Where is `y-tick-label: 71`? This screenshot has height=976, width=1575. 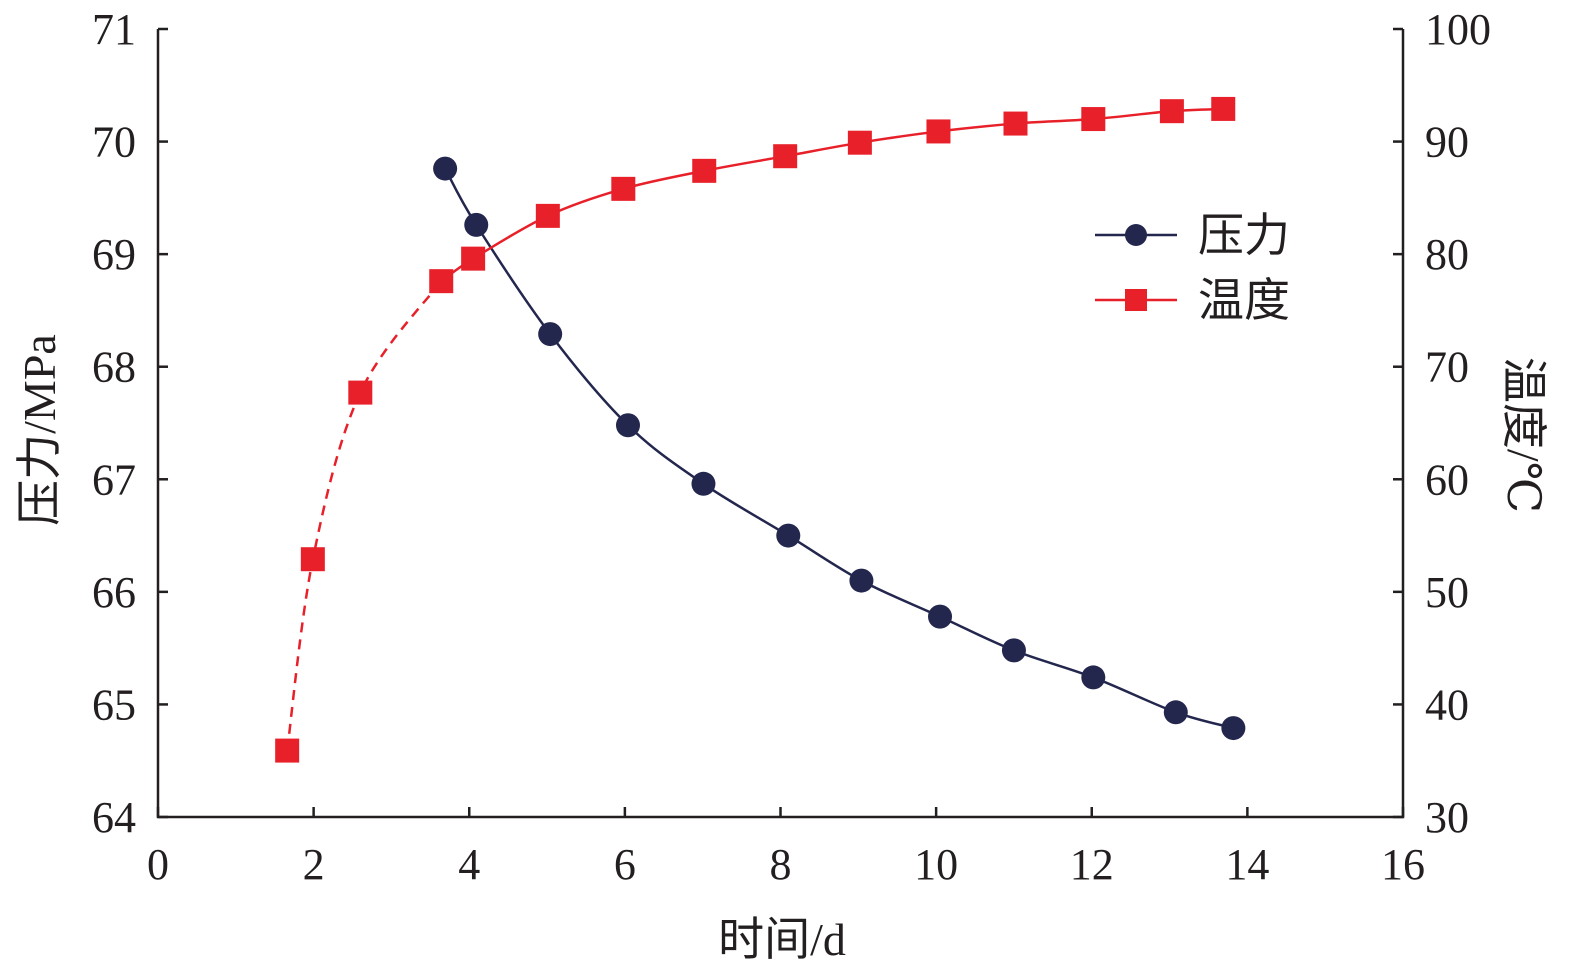 y-tick-label: 71 is located at coordinates (114, 29).